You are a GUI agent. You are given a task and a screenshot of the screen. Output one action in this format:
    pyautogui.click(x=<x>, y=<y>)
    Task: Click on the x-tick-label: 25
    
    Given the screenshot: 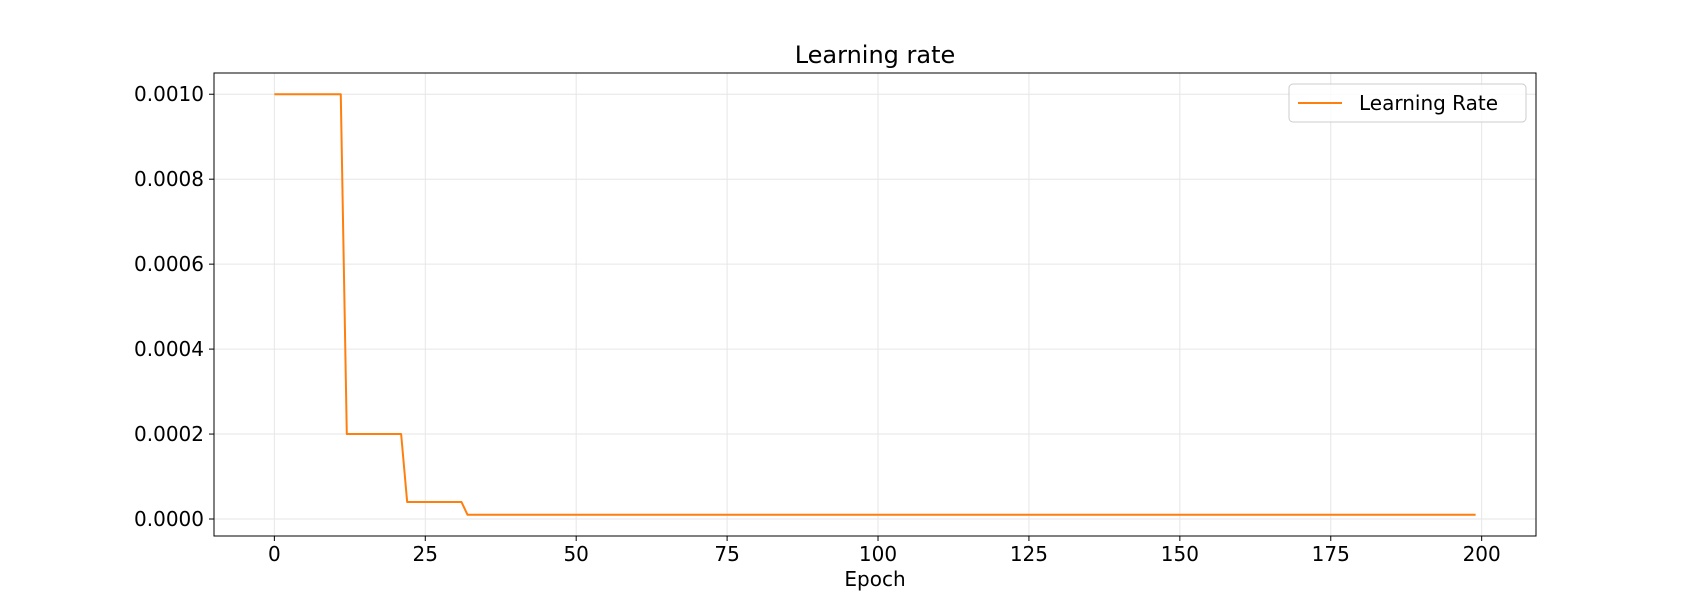 What is the action you would take?
    pyautogui.click(x=425, y=554)
    